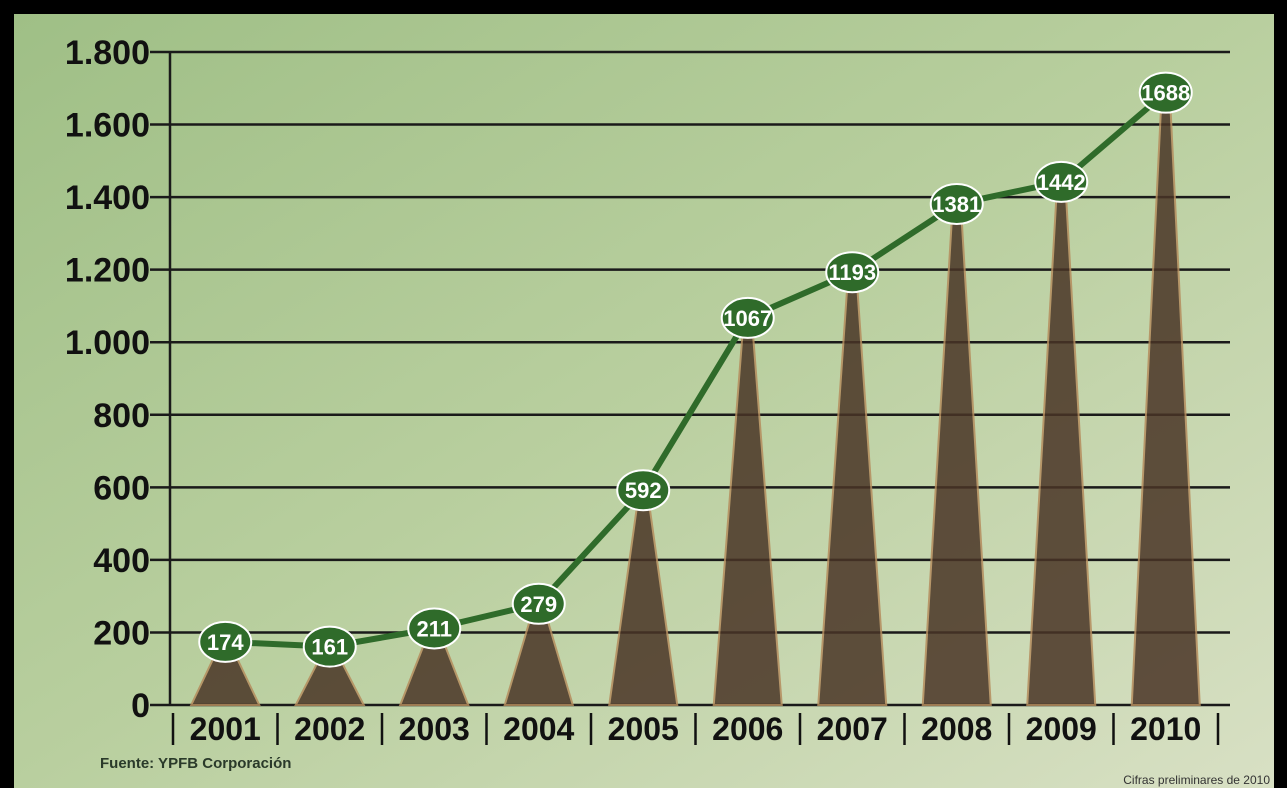 The width and height of the screenshot is (1287, 788). Describe the element at coordinates (107, 53) in the screenshot. I see `y-tick-label: 1.800` at that location.